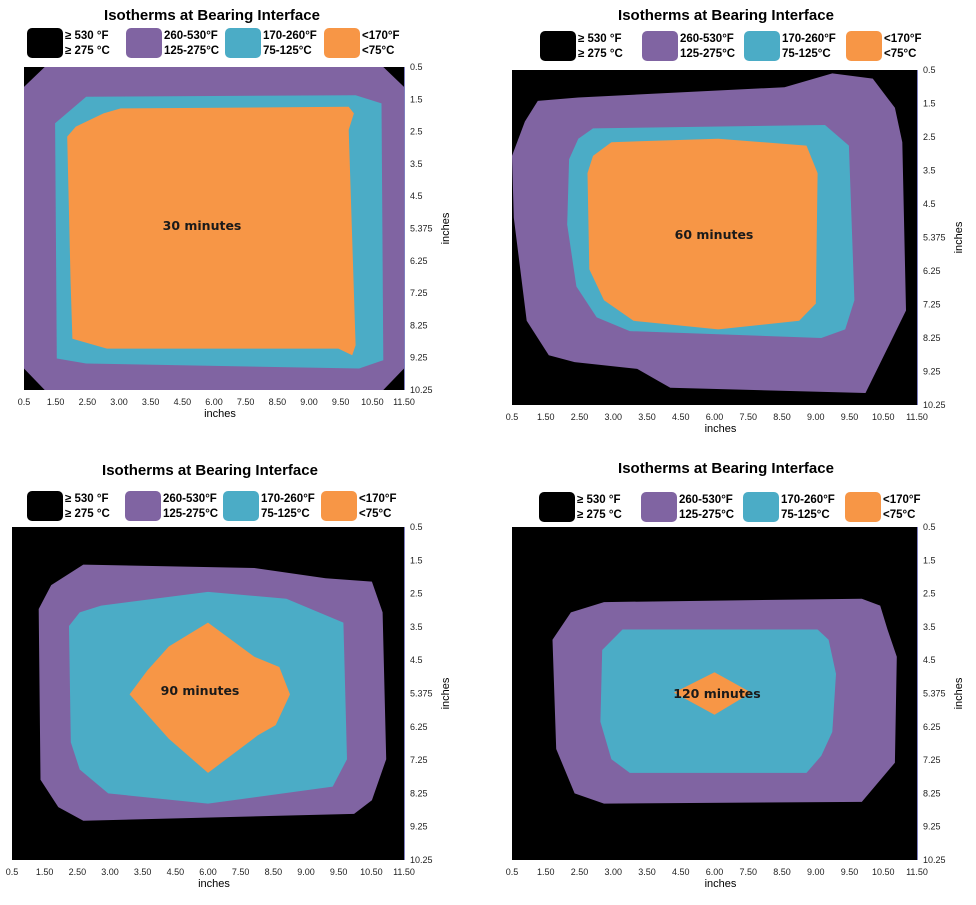  I want to click on y-tick-label: 8.25, so click(932, 793).